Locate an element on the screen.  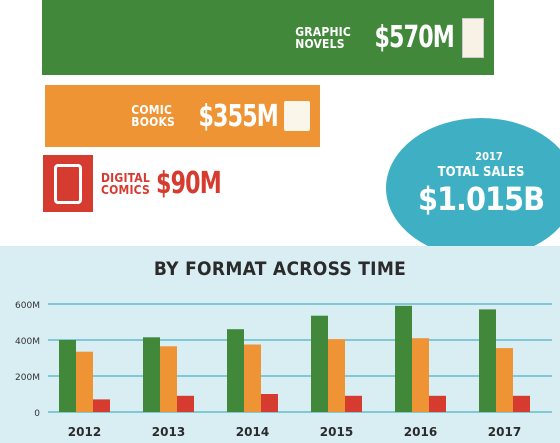
graphic-novels-amount: $570M is located at coordinates (414, 37).